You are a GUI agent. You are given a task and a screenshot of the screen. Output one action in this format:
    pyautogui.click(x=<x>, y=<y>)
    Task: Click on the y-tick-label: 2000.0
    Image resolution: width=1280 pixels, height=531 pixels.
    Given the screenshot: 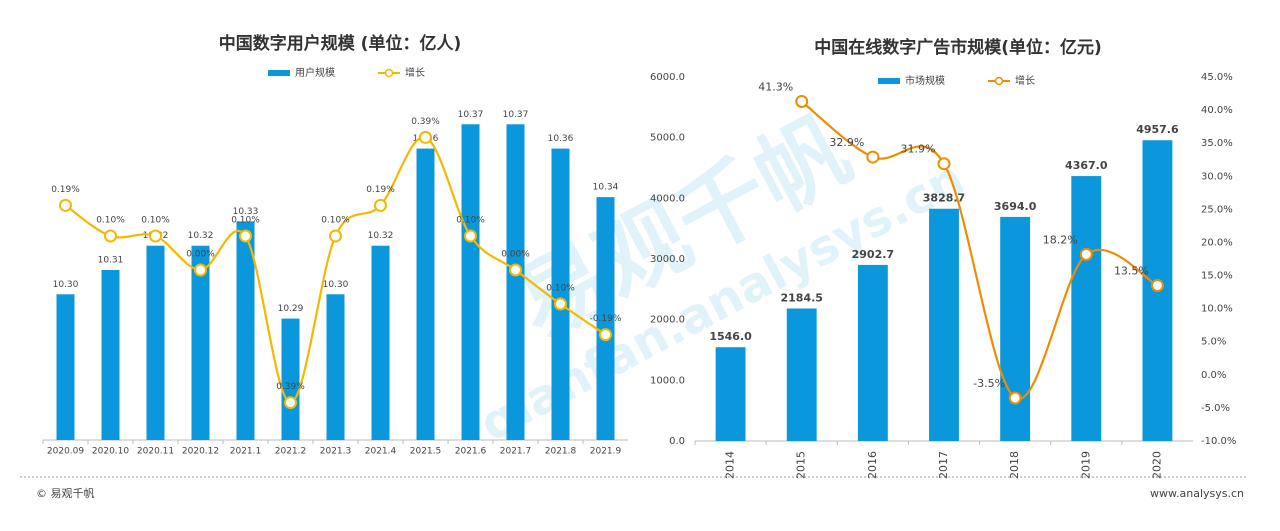 What is the action you would take?
    pyautogui.click(x=667, y=320)
    